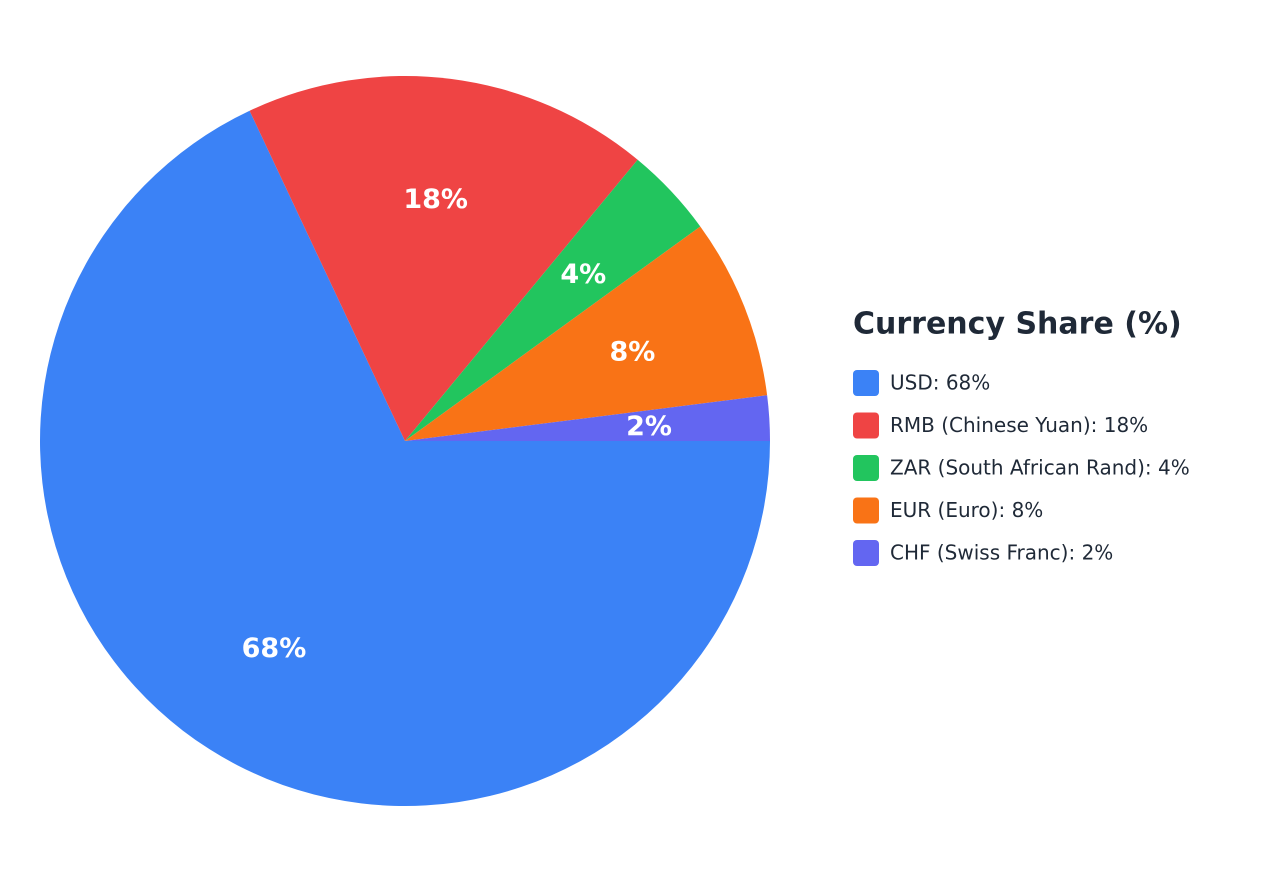 This screenshot has height=884, width=1266. I want to click on legend-label: EUR (Euro): 8%, so click(966, 510).